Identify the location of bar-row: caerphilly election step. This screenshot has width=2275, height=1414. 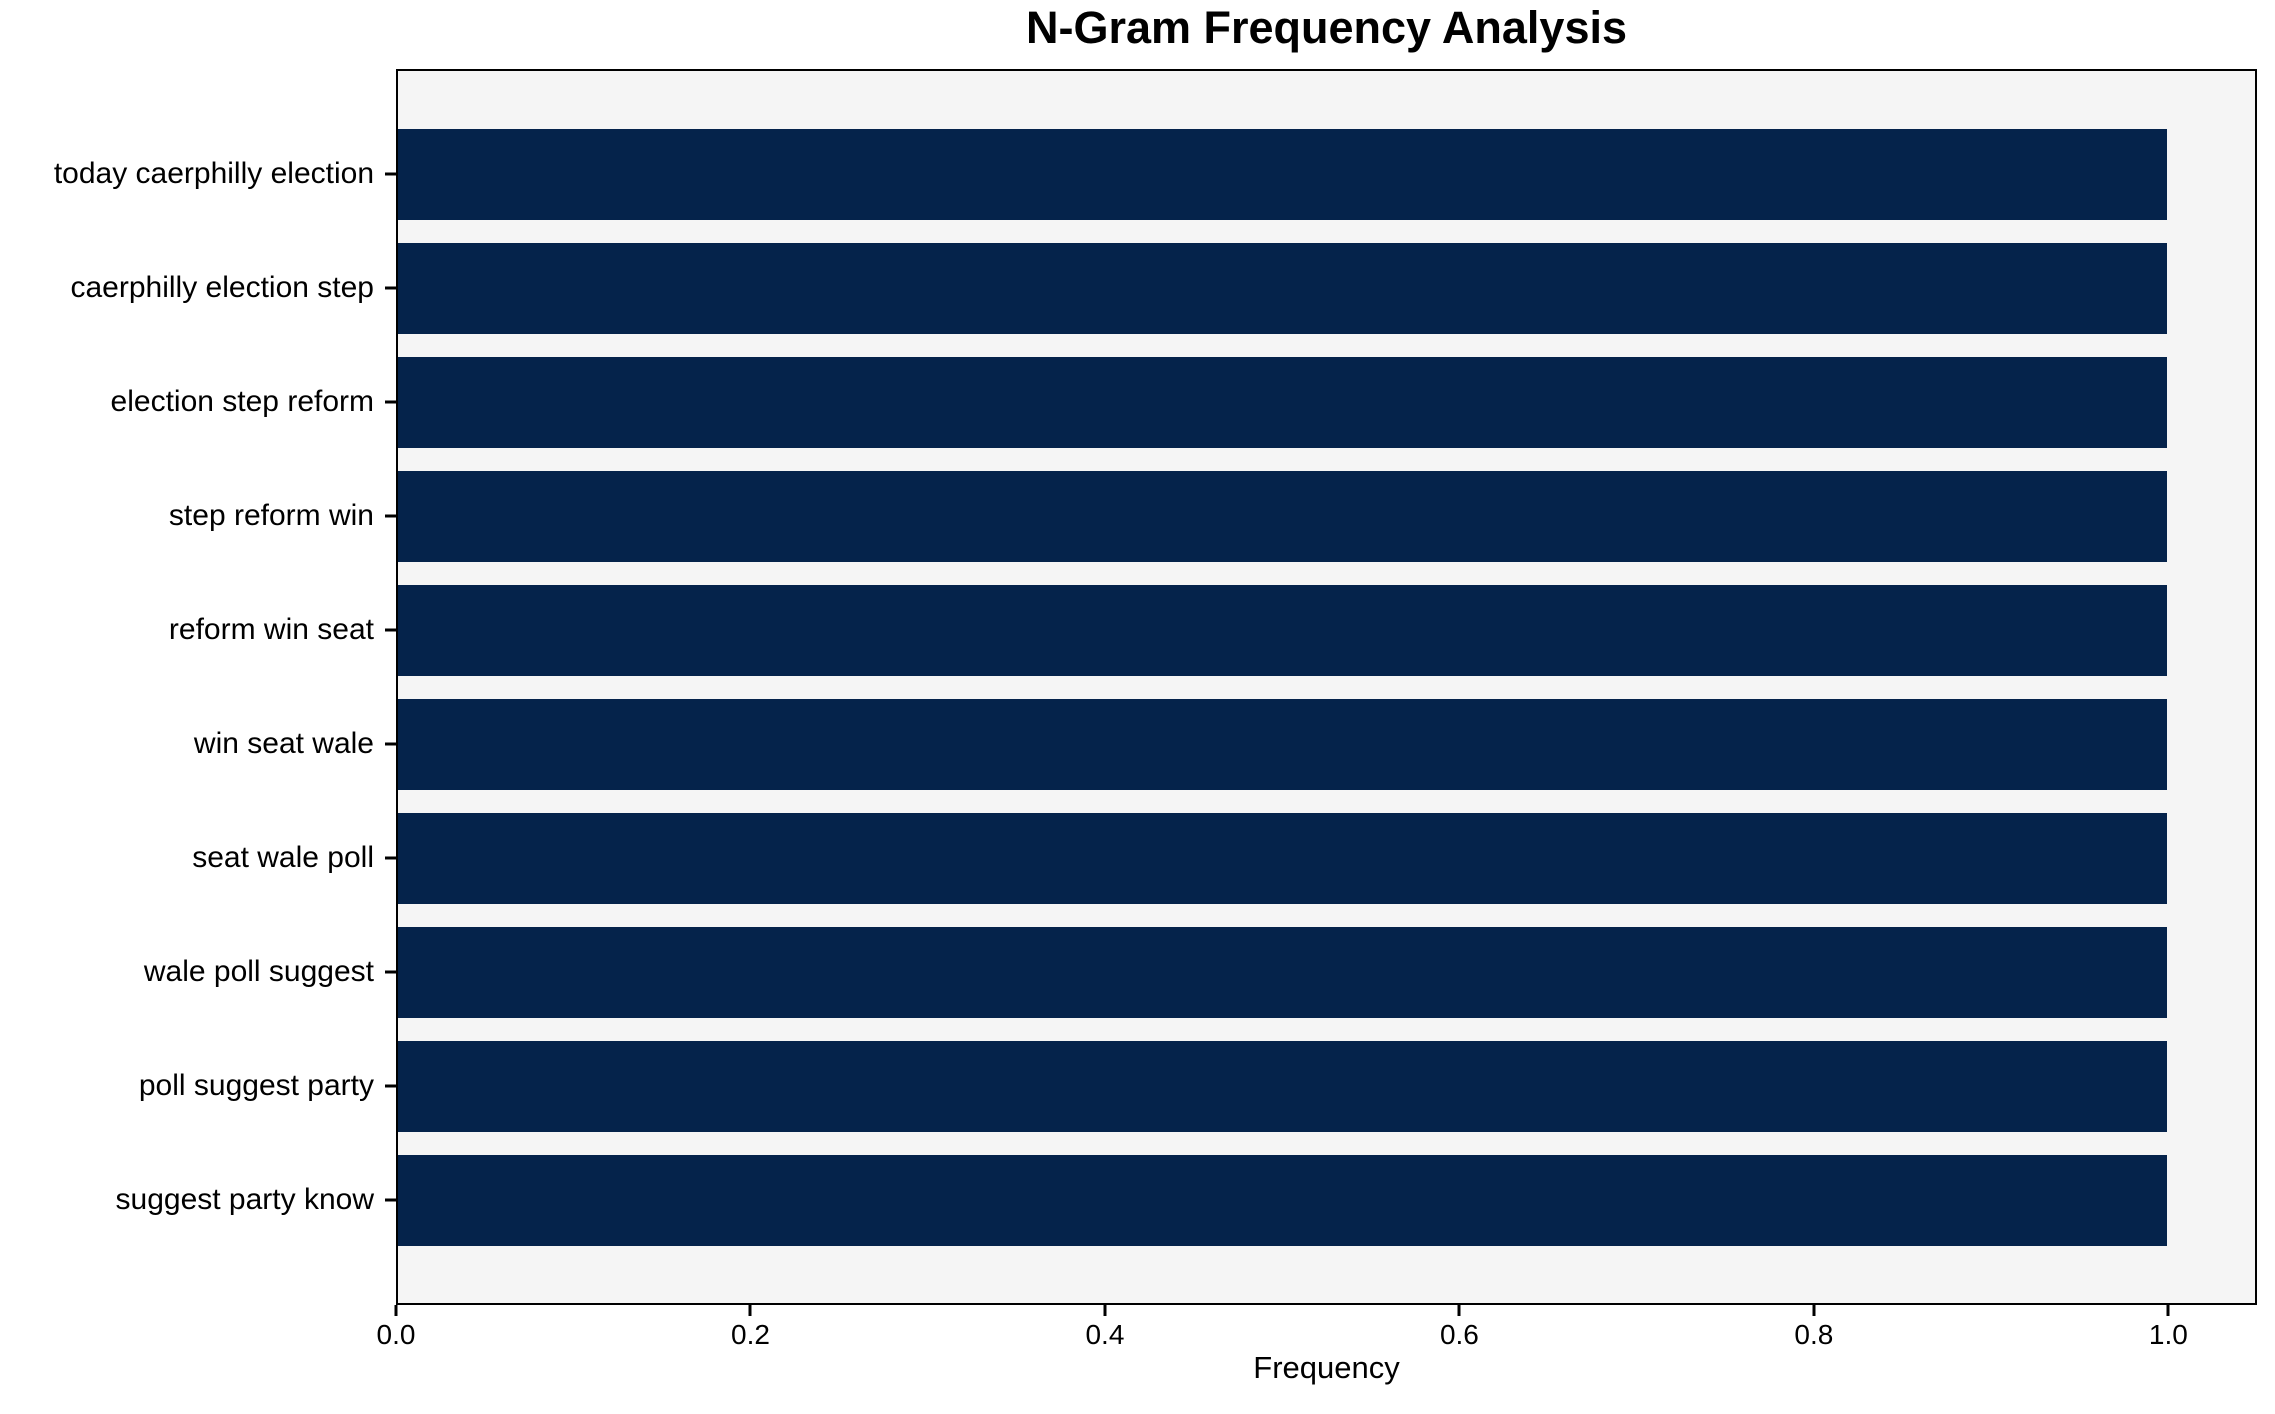
(1162, 288).